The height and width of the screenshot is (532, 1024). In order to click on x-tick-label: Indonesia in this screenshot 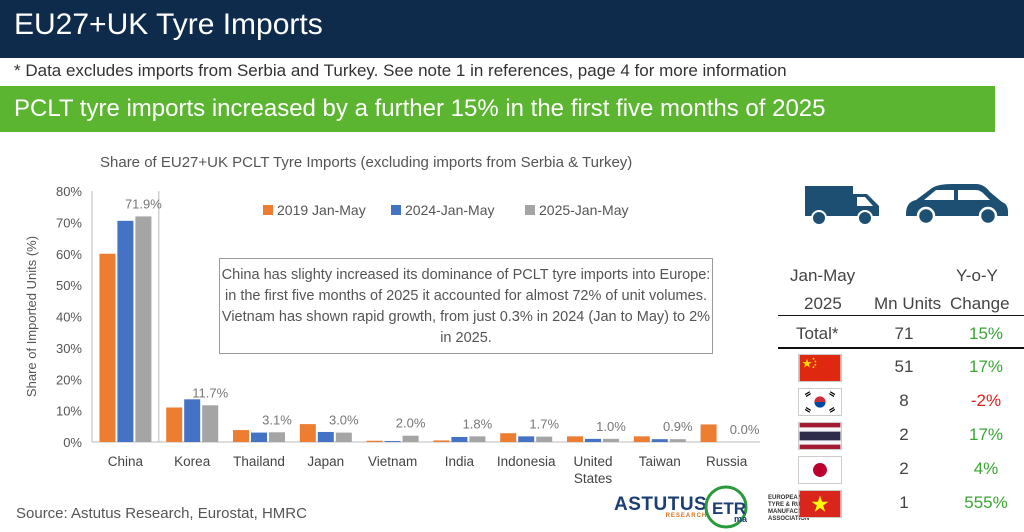, I will do `click(526, 461)`.